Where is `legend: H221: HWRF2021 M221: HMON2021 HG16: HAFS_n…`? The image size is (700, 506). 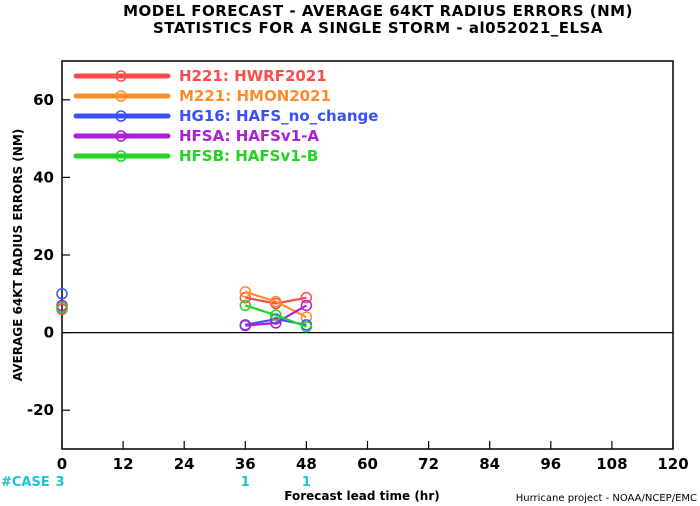
legend: H221: HWRF2021 M221: HMON2021 HG16: HAFS_n… is located at coordinates (225, 116).